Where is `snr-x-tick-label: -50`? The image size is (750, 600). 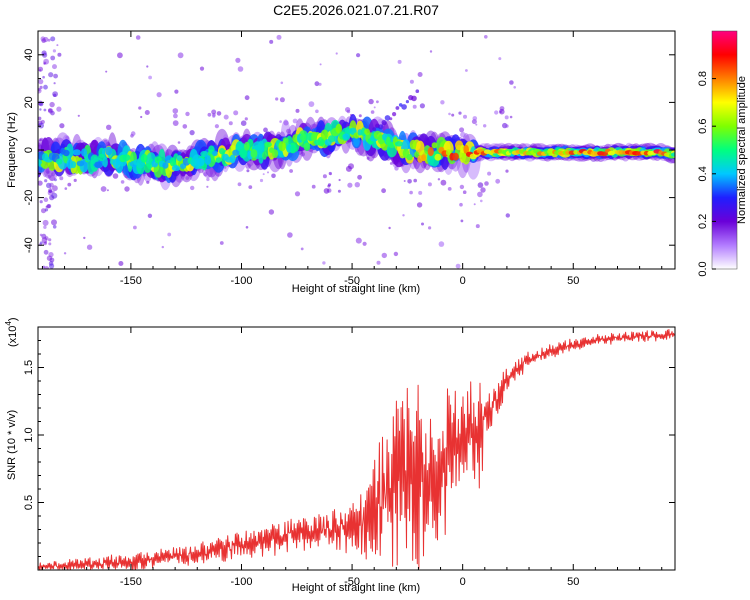
snr-x-tick-label: -50 is located at coordinates (352, 582).